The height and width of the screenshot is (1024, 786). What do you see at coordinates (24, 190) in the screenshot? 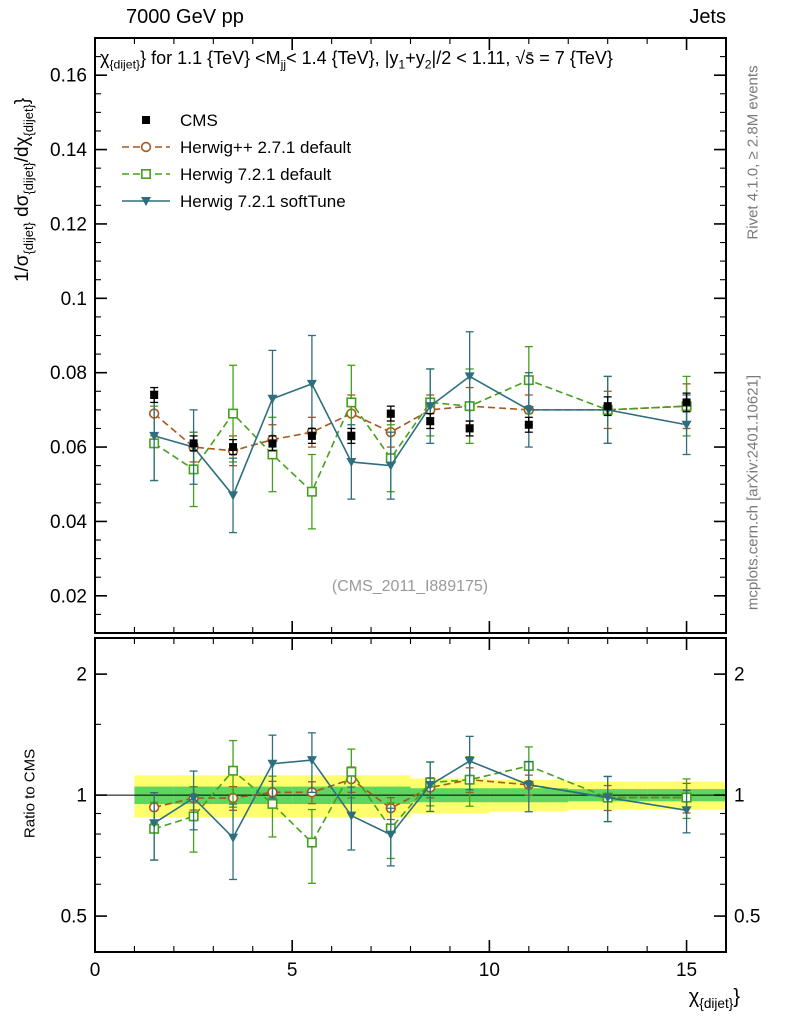
I see `main-y-axis-label: 1/σ{dijet} dσ{dijet}/dχ{dijet}}` at bounding box center [24, 190].